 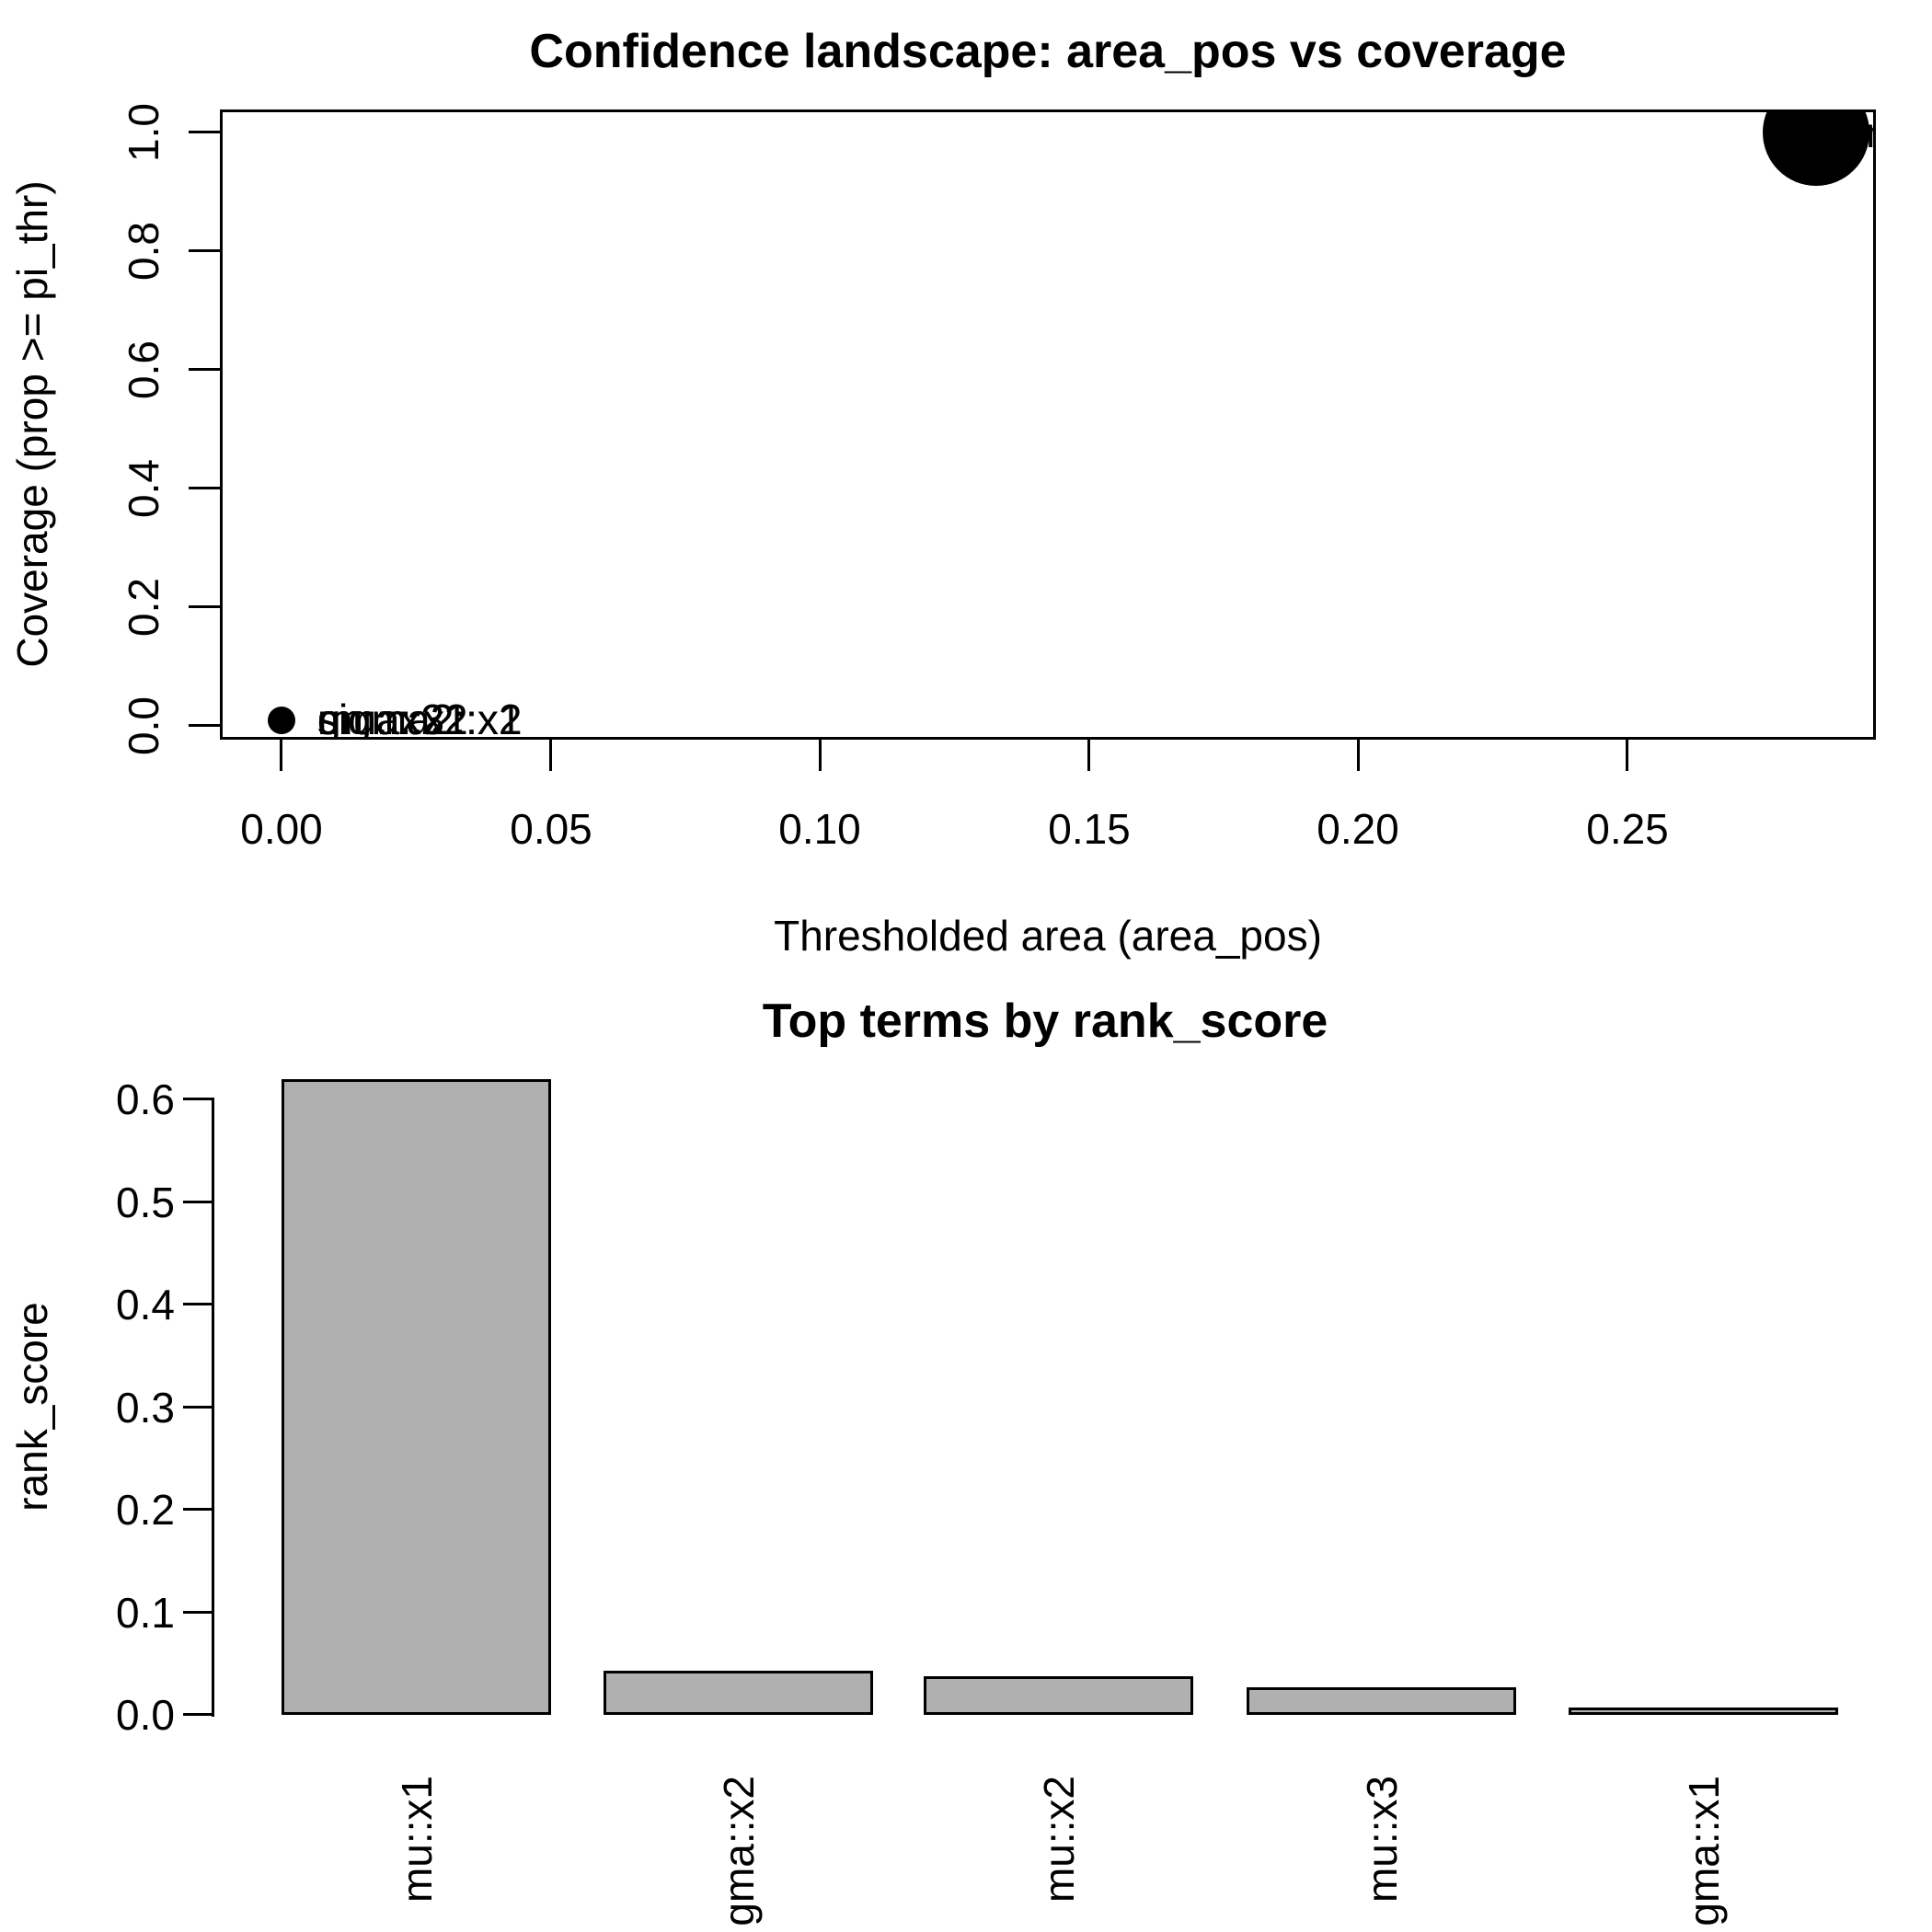 I want to click on scatter-y-tick-label: 0.6, so click(x=143, y=369).